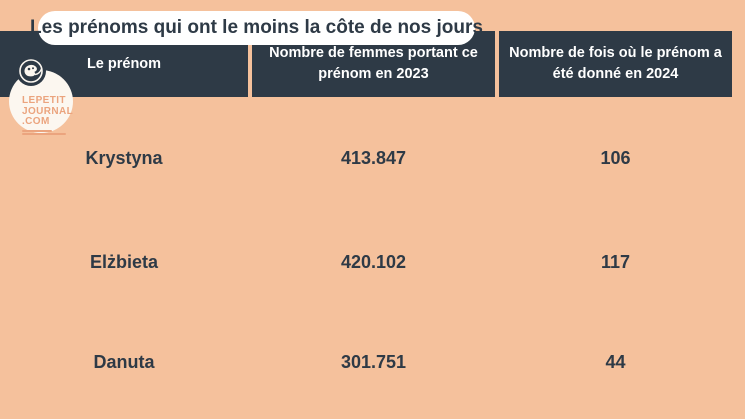 The height and width of the screenshot is (419, 745). I want to click on cell-count-2023: 420.102, so click(373, 261).